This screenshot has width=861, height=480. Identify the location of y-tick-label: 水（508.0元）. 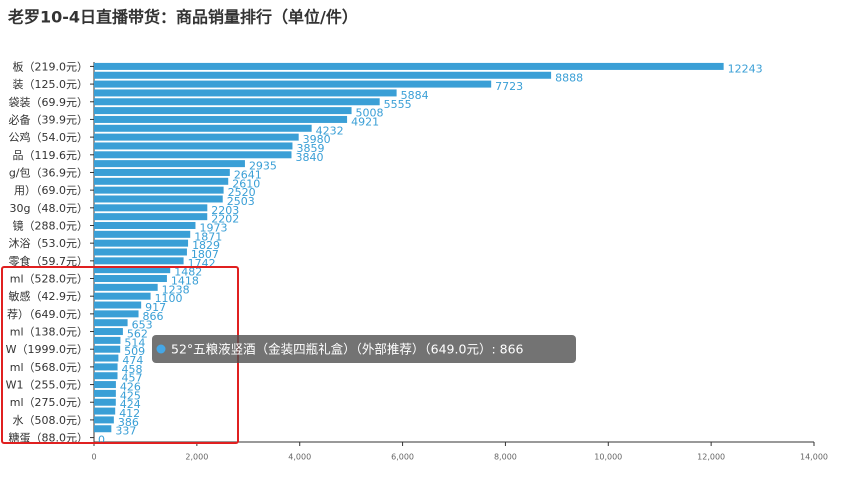
(51, 420).